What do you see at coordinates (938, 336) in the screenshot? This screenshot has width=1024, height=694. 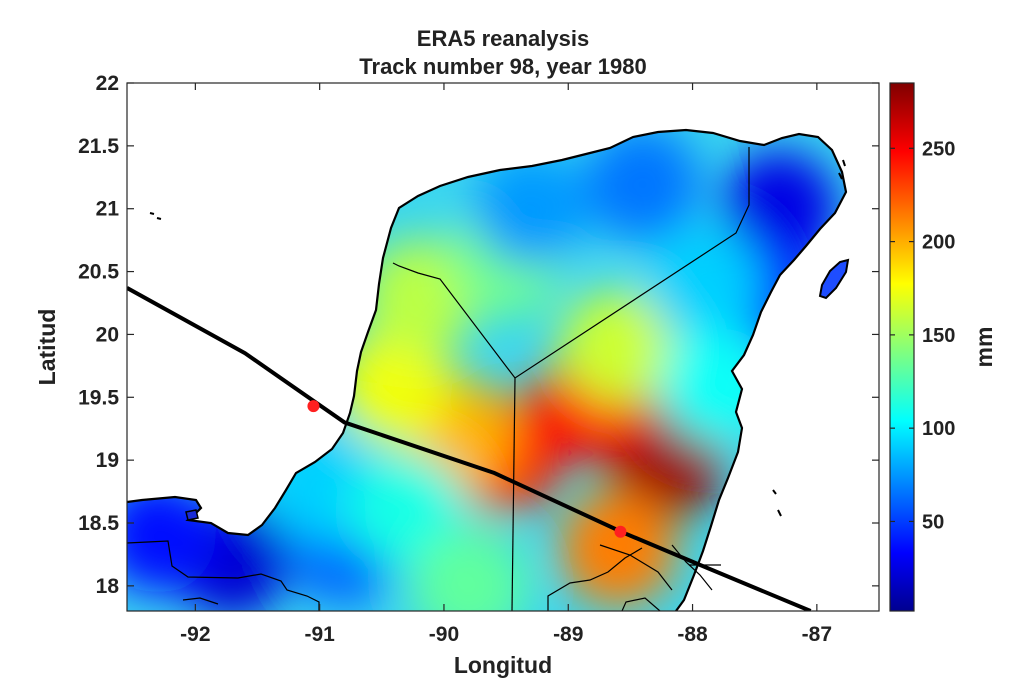 I see `colorbar-tick-label: 150` at bounding box center [938, 336].